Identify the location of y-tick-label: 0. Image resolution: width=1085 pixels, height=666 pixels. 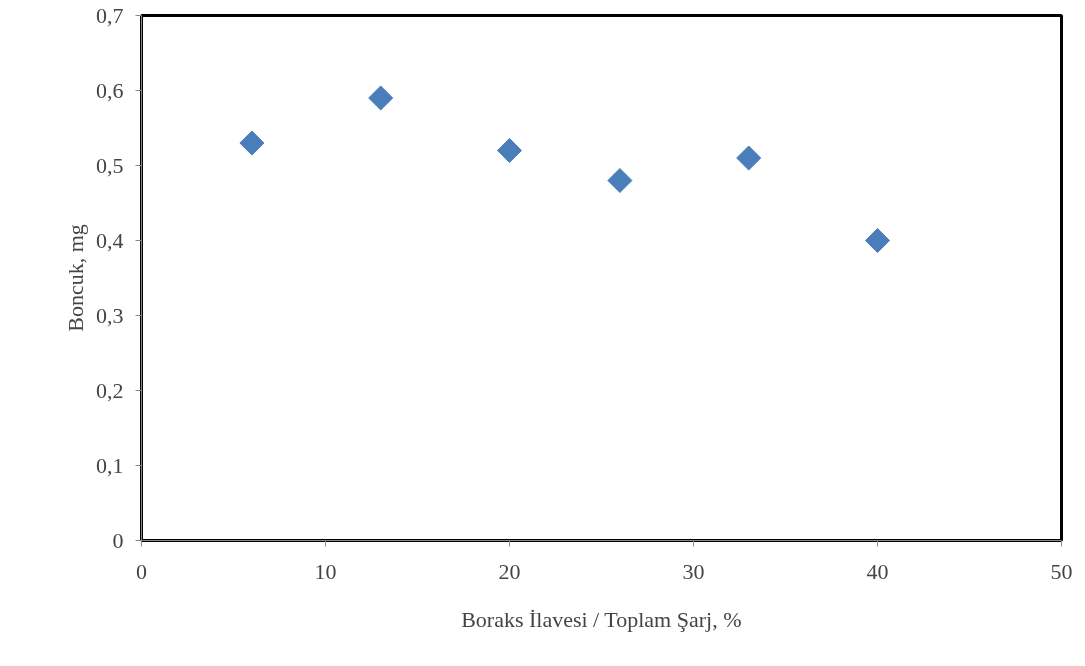
(118, 540).